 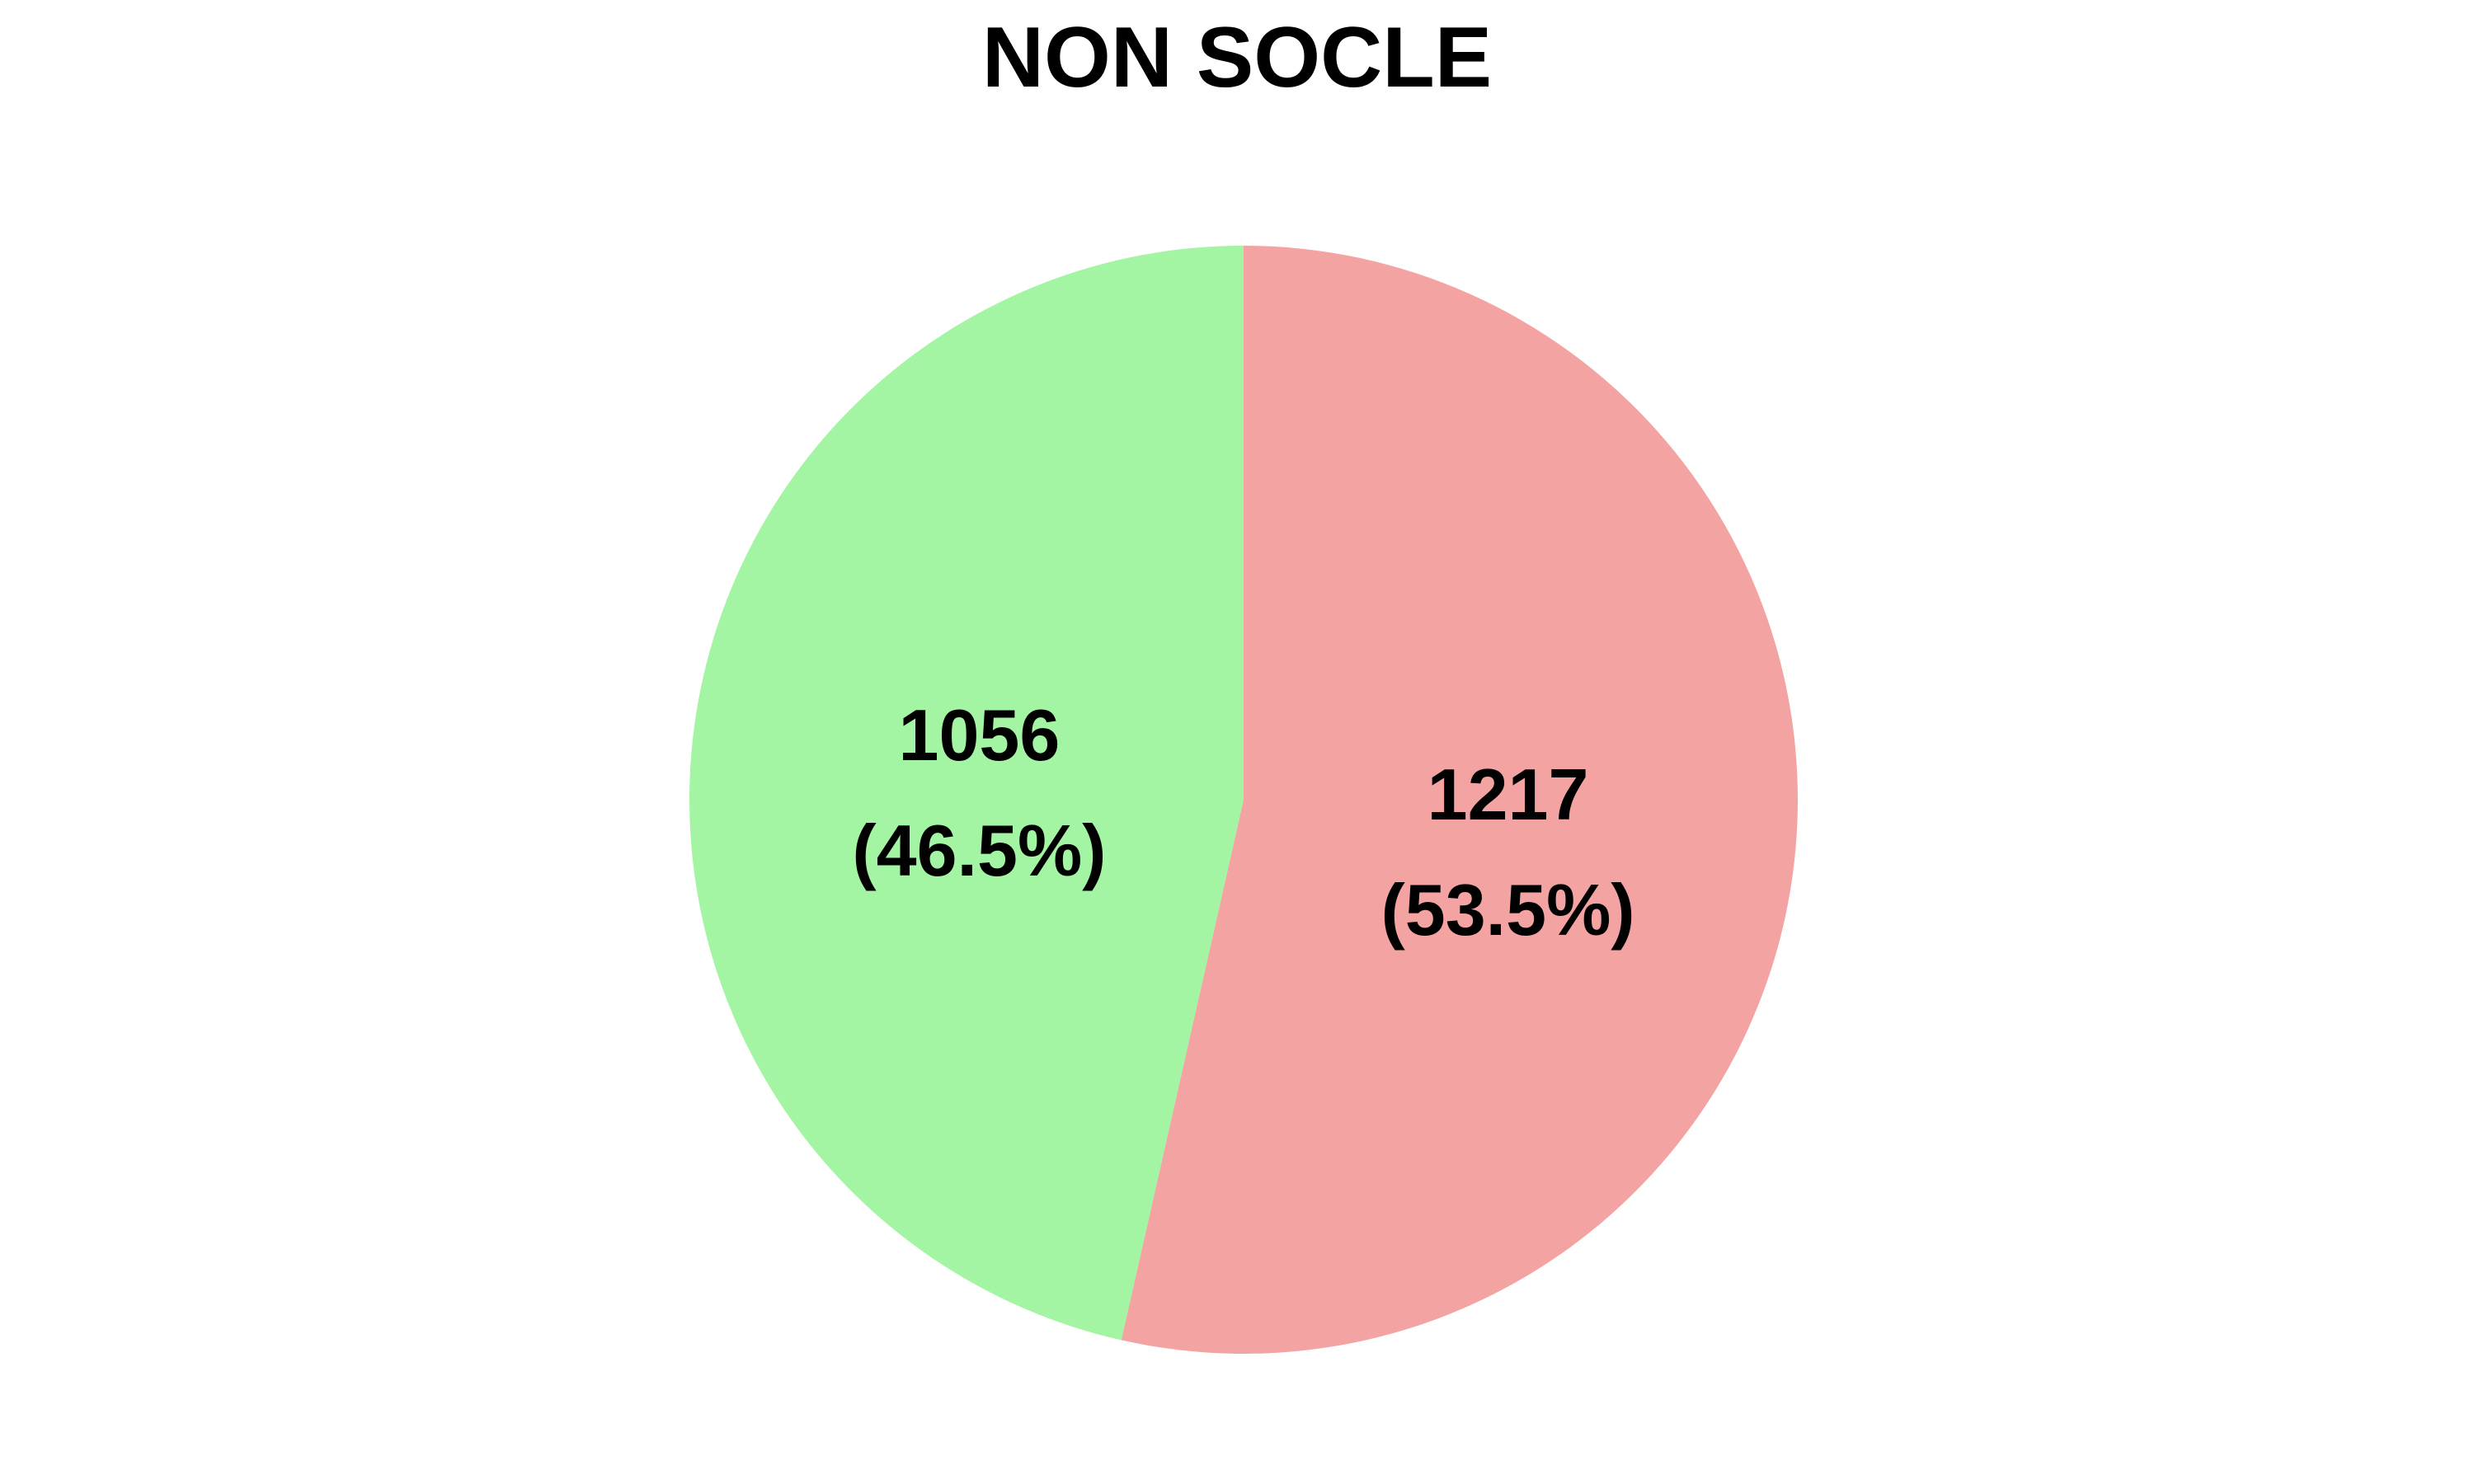 What do you see at coordinates (1507, 910) in the screenshot?
I see `slice-percent-label: (53.5%)` at bounding box center [1507, 910].